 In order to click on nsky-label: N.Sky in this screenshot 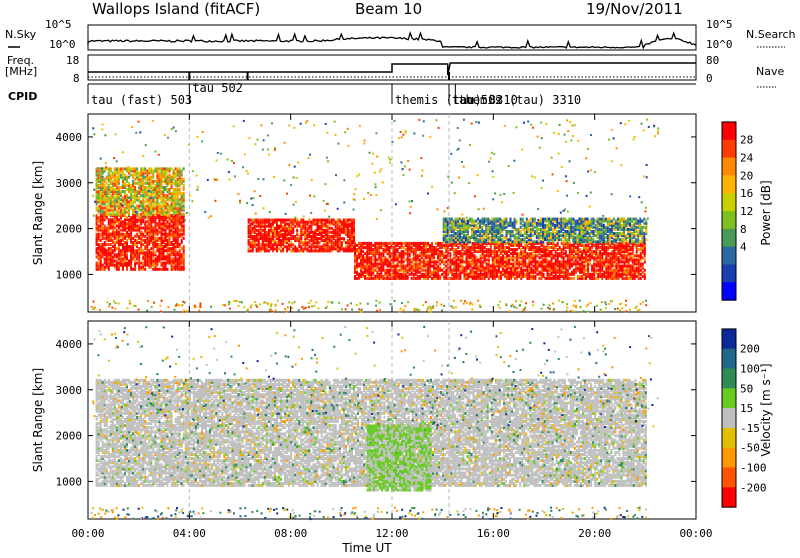, I will do `click(21, 34)`.